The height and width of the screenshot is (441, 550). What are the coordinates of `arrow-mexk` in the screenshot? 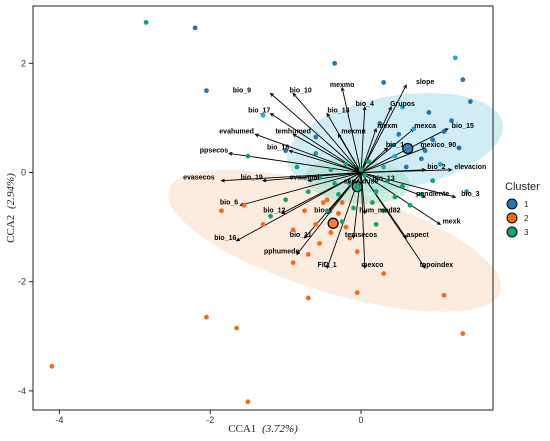 It's located at (400, 198).